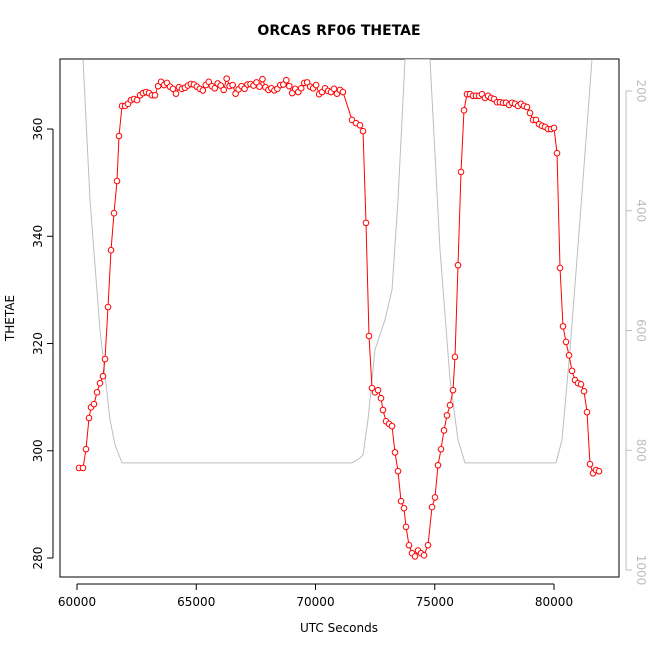 The width and height of the screenshot is (650, 654). I want to click on y2-tick-label: 200, so click(641, 91).